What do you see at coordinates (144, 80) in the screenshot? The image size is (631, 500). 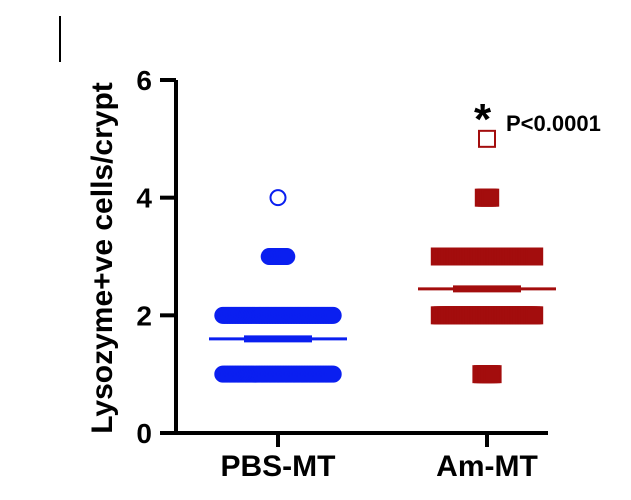 I see `y-tick-label: 6` at bounding box center [144, 80].